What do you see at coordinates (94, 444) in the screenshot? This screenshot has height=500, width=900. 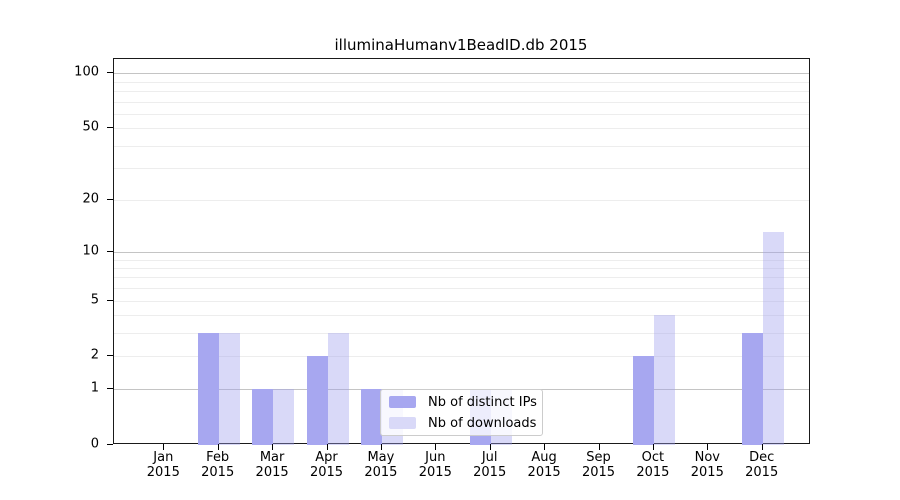 I see `y-axis-tick-label: 0` at bounding box center [94, 444].